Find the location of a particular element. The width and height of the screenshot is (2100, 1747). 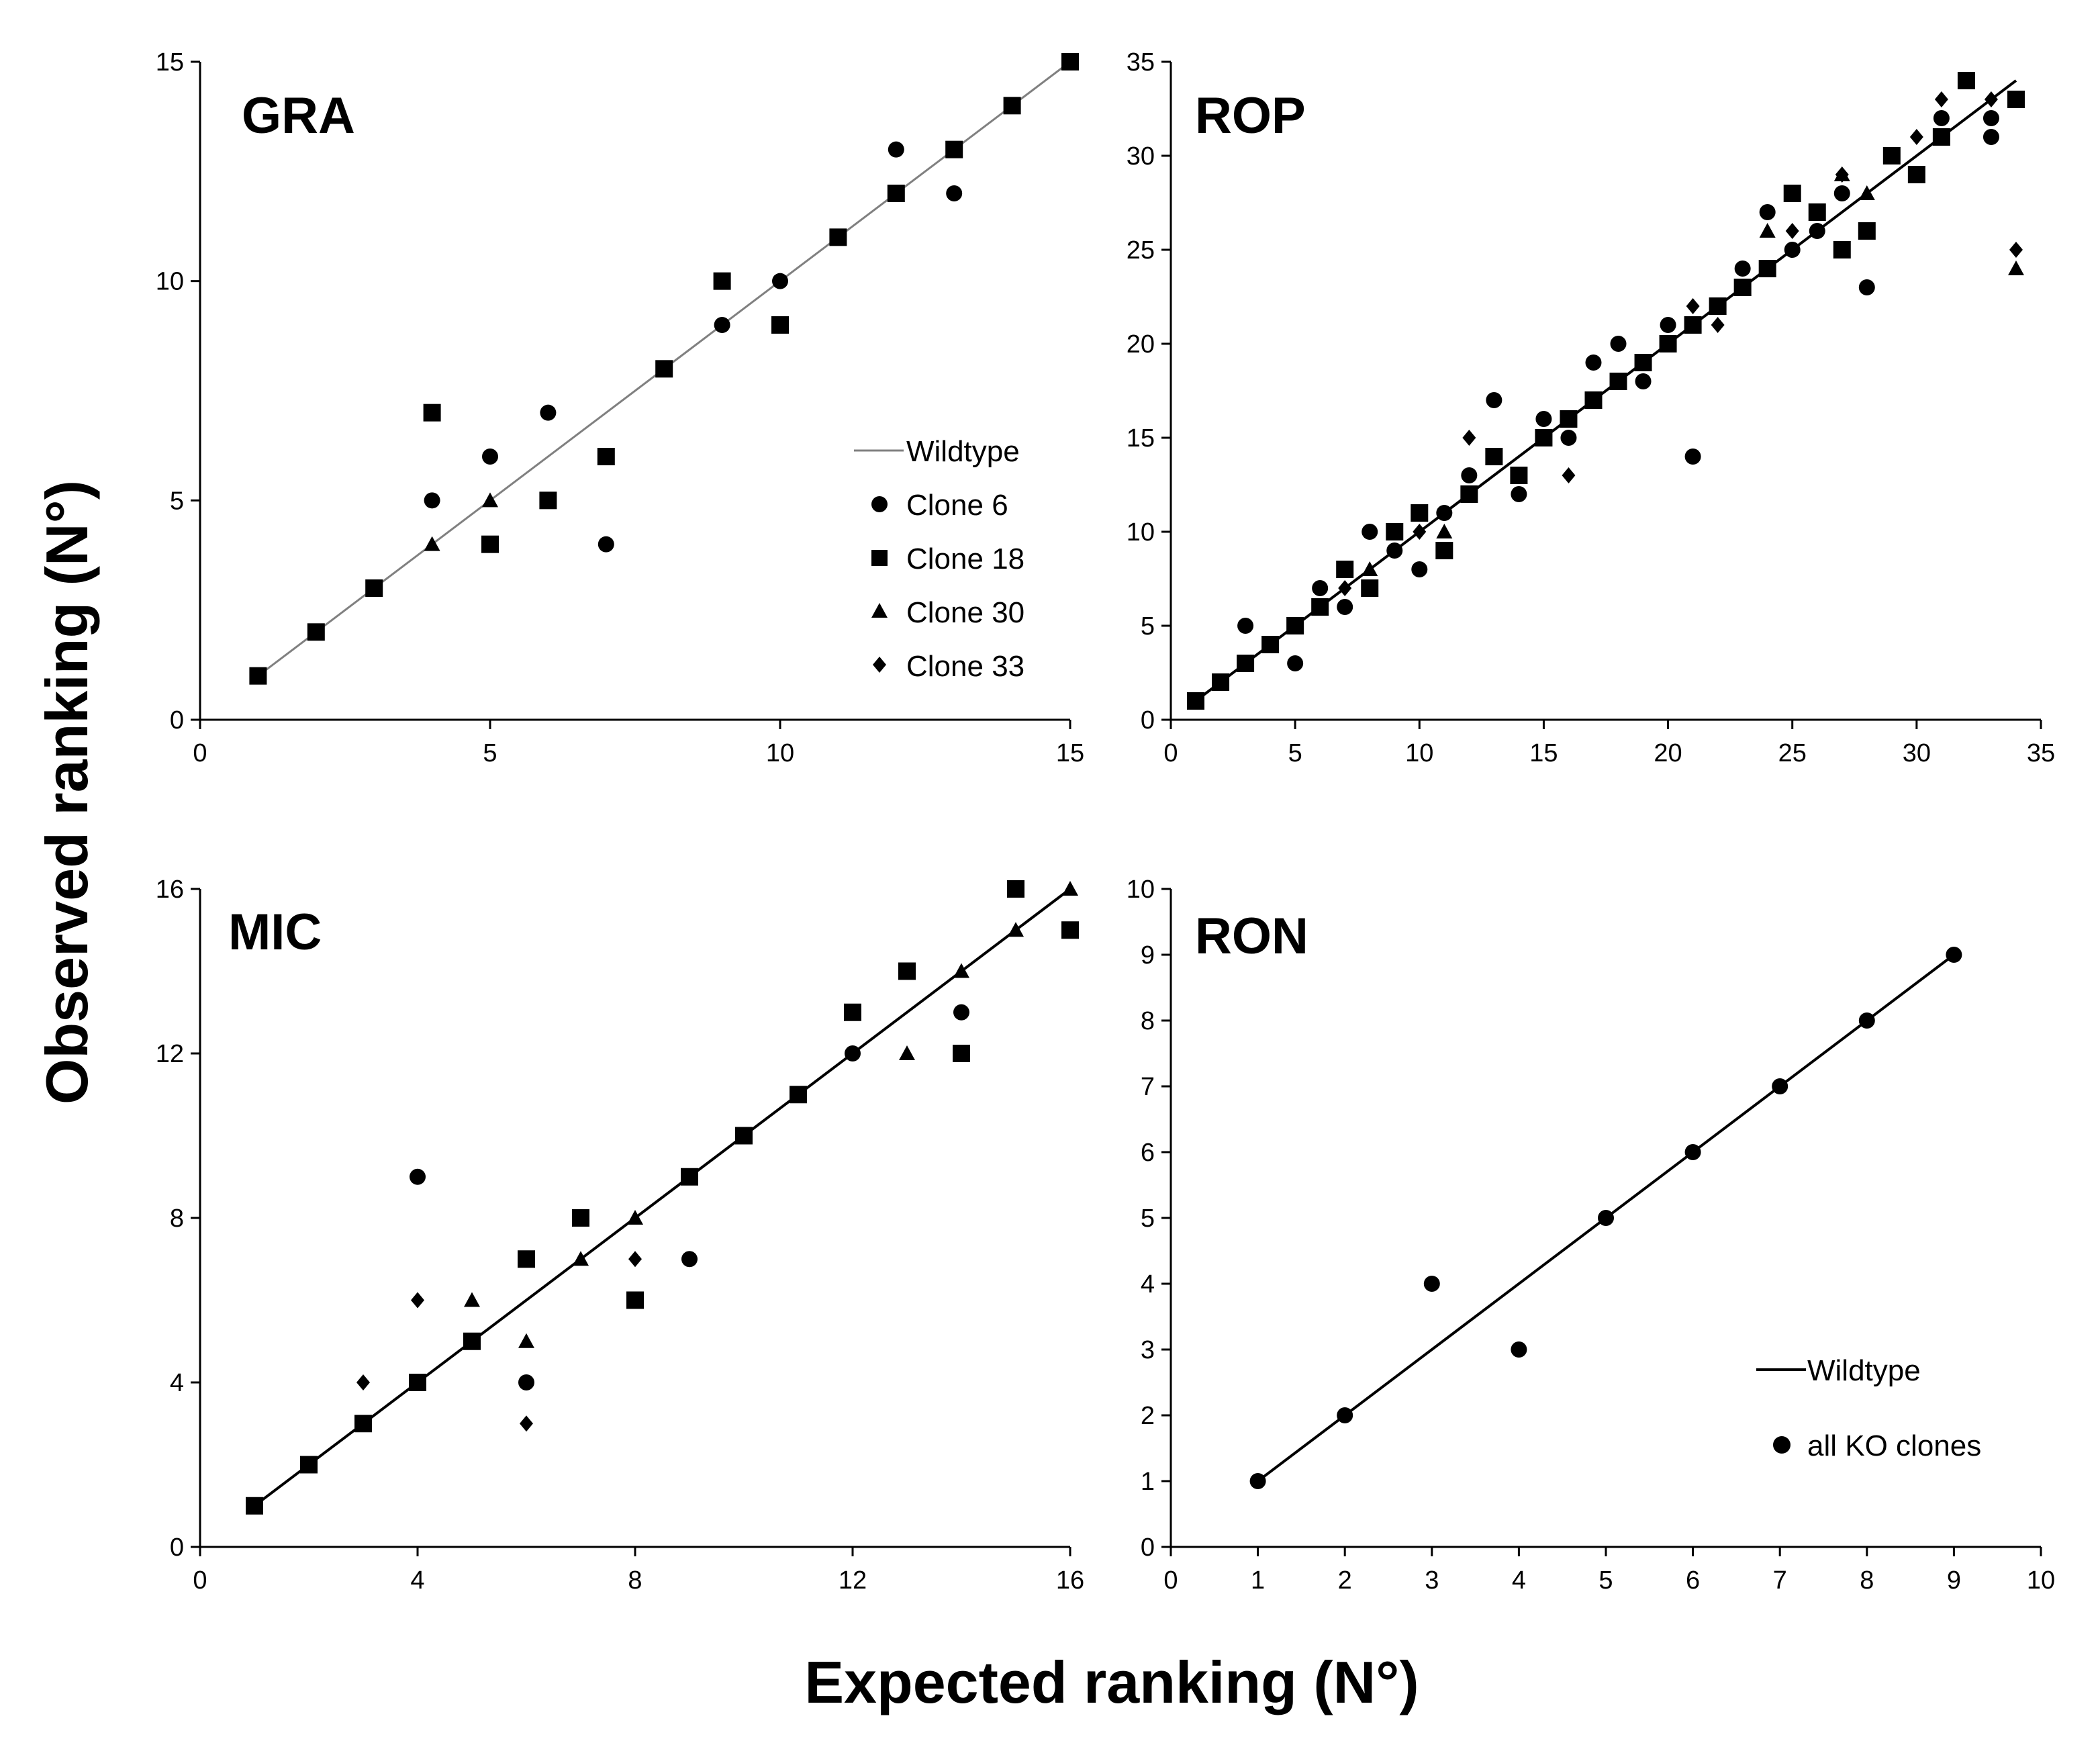

y-tick-label: 12 is located at coordinates (170, 1054).